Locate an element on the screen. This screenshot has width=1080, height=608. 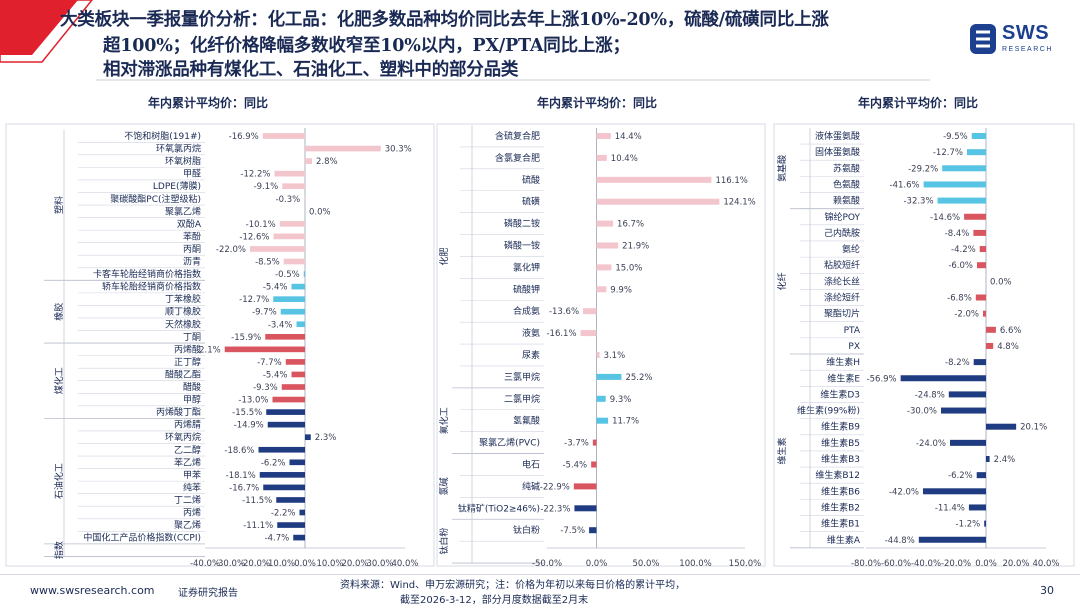
chart3-title: 年内累计平均价：同比 is located at coordinates (918, 103).